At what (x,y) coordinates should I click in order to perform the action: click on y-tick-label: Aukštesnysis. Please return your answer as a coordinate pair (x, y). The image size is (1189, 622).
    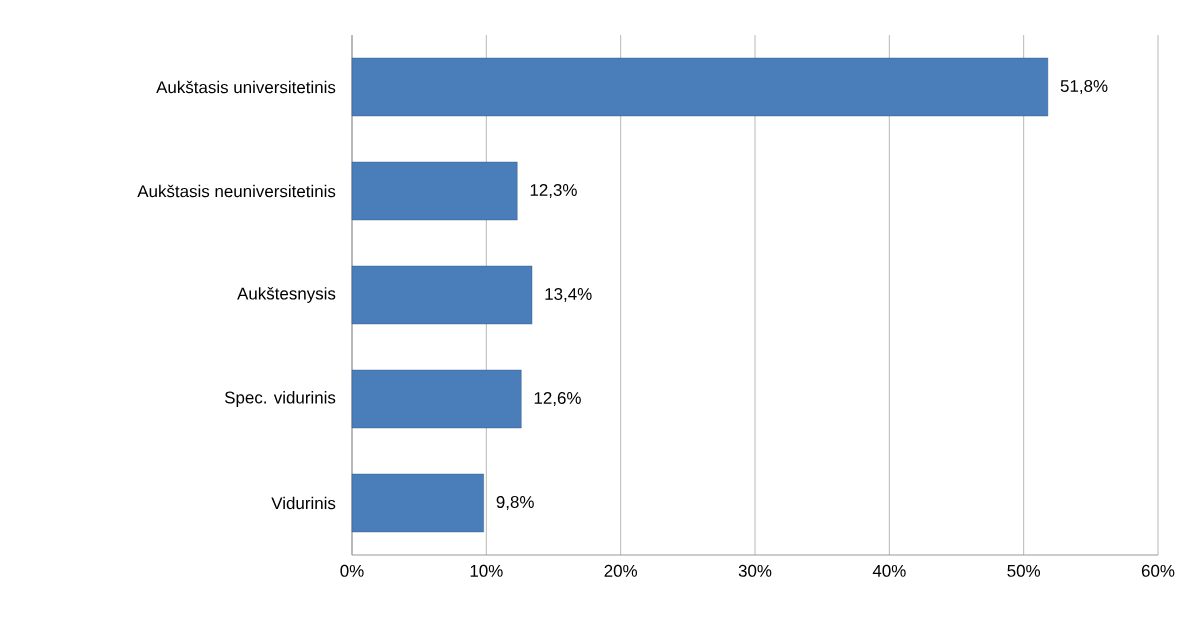
    Looking at the image, I should click on (286, 295).